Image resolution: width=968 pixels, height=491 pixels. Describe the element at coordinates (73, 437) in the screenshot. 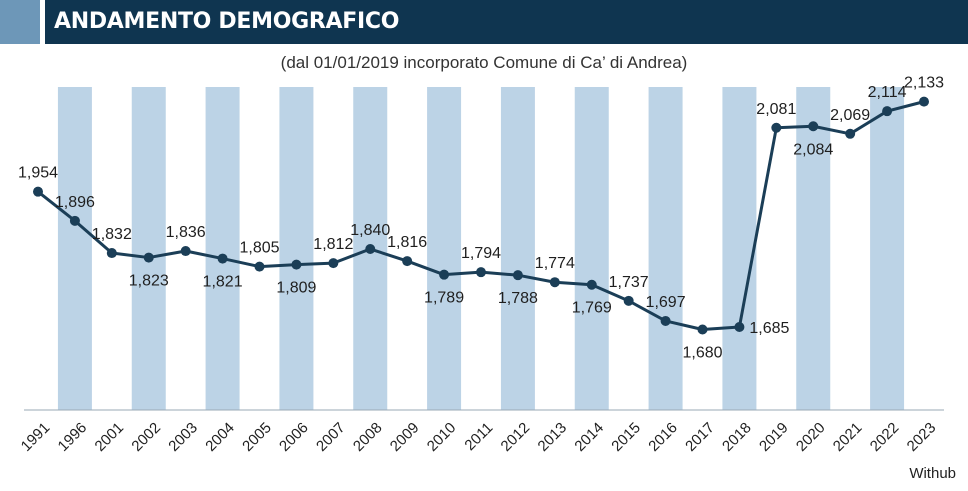

I see `x-tick-1996: 1996` at that location.